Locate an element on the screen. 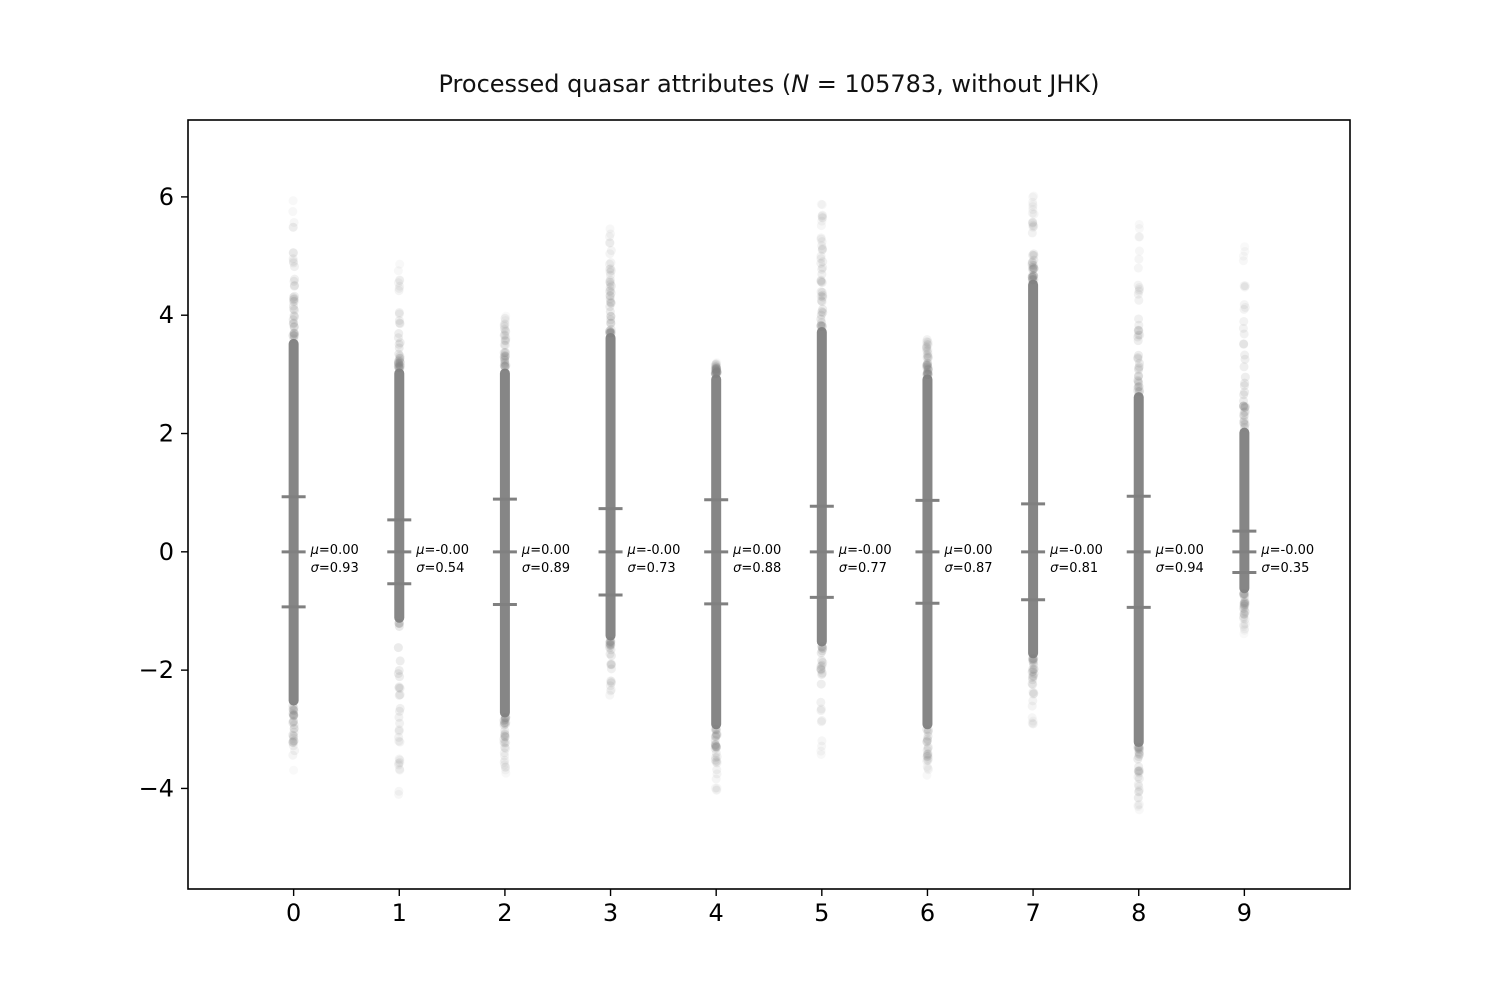  attribute-8-sigma-label: σ=0.94 is located at coordinates (1180, 568).